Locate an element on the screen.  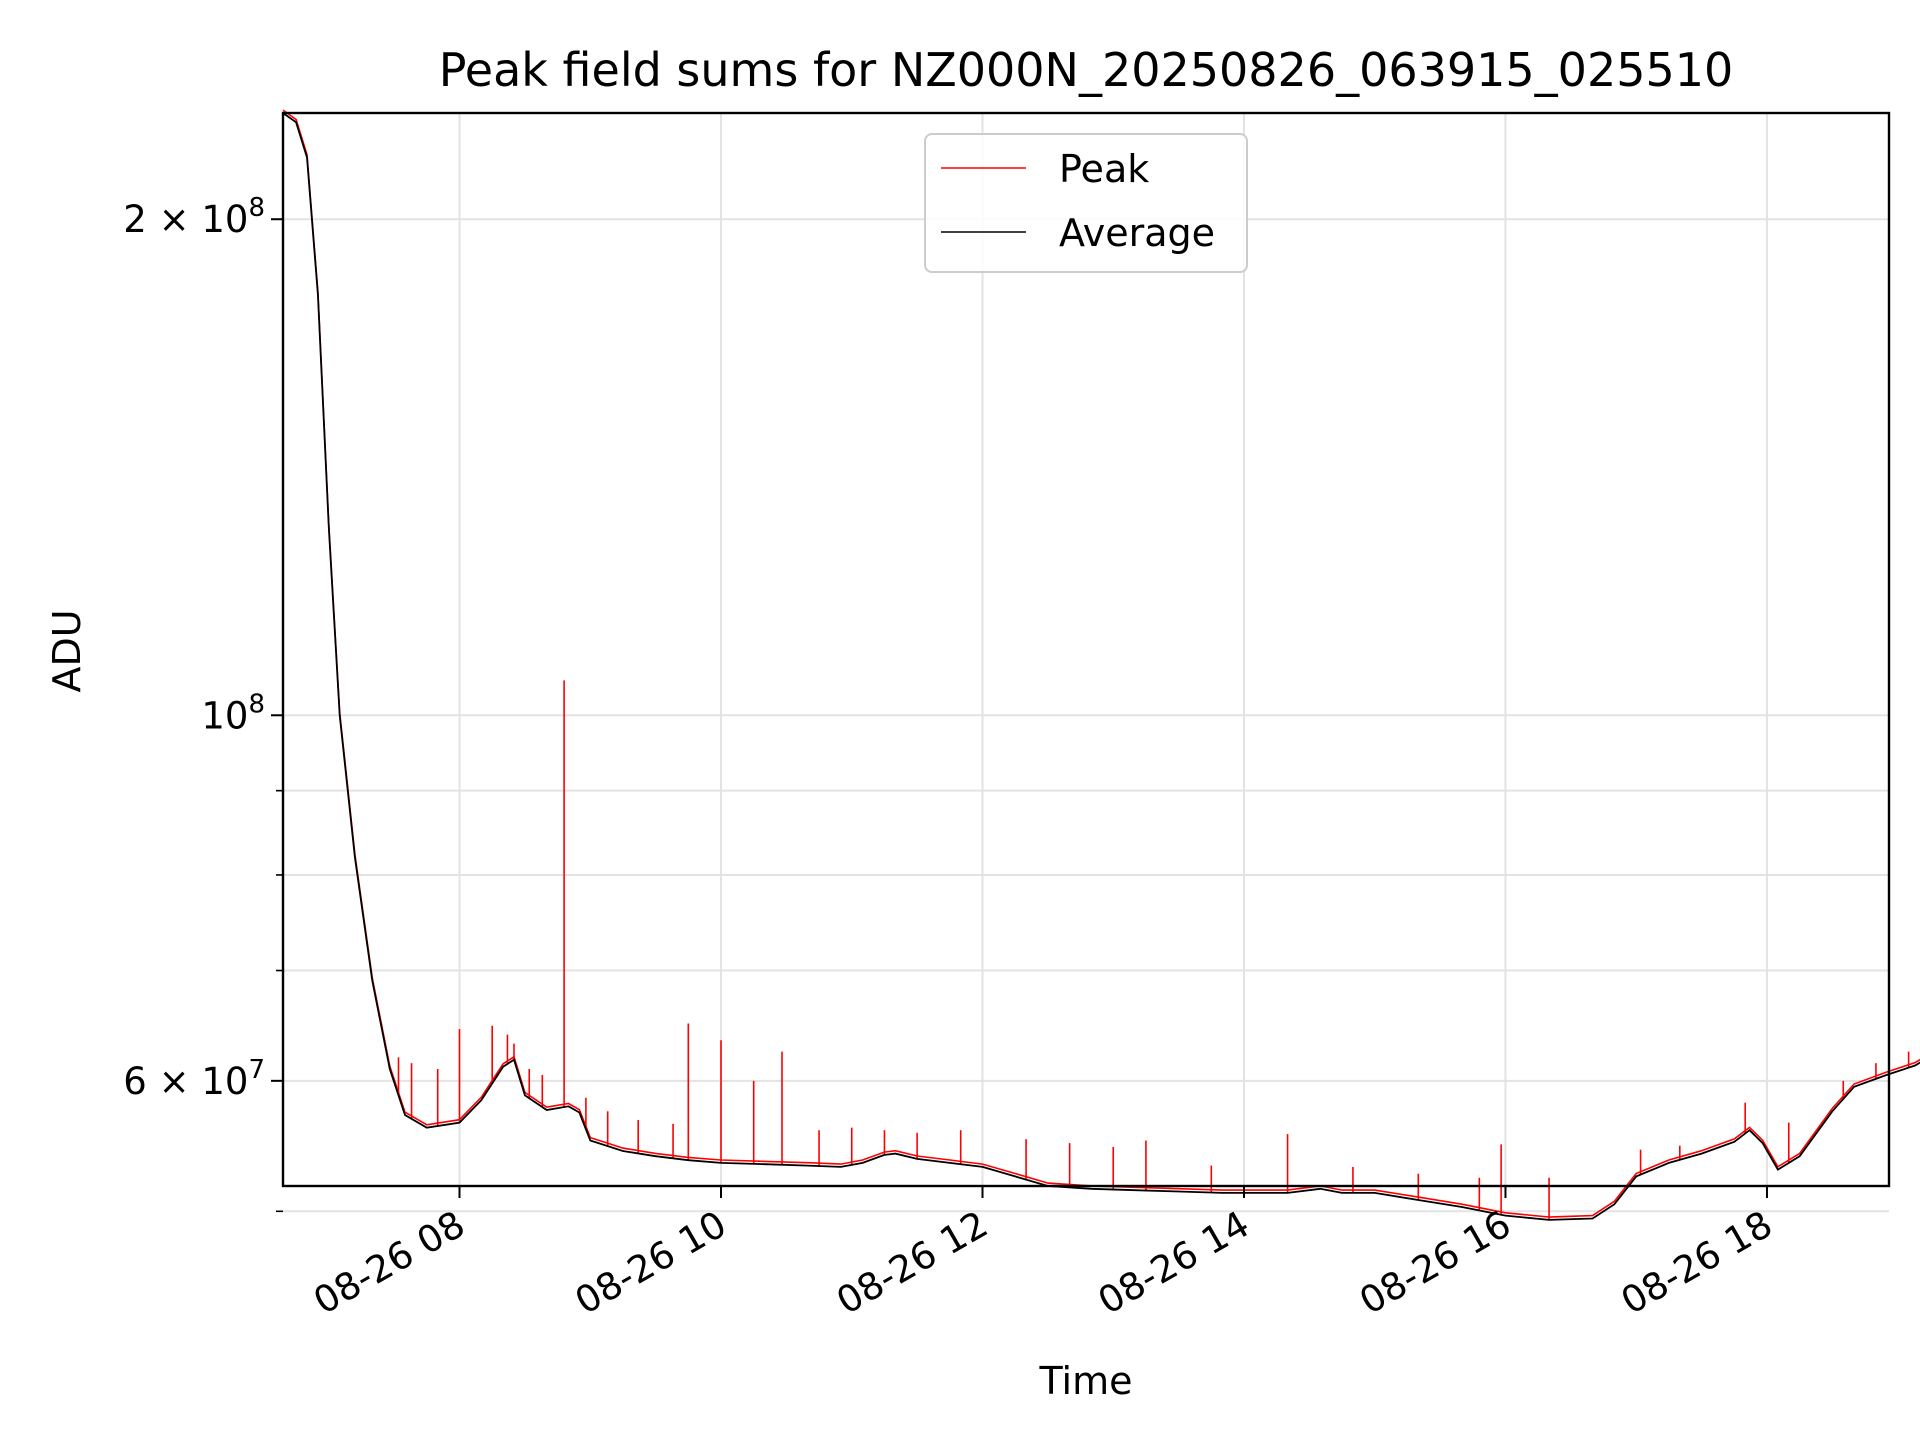
x-axis-title: Time is located at coordinates (1086, 1381).